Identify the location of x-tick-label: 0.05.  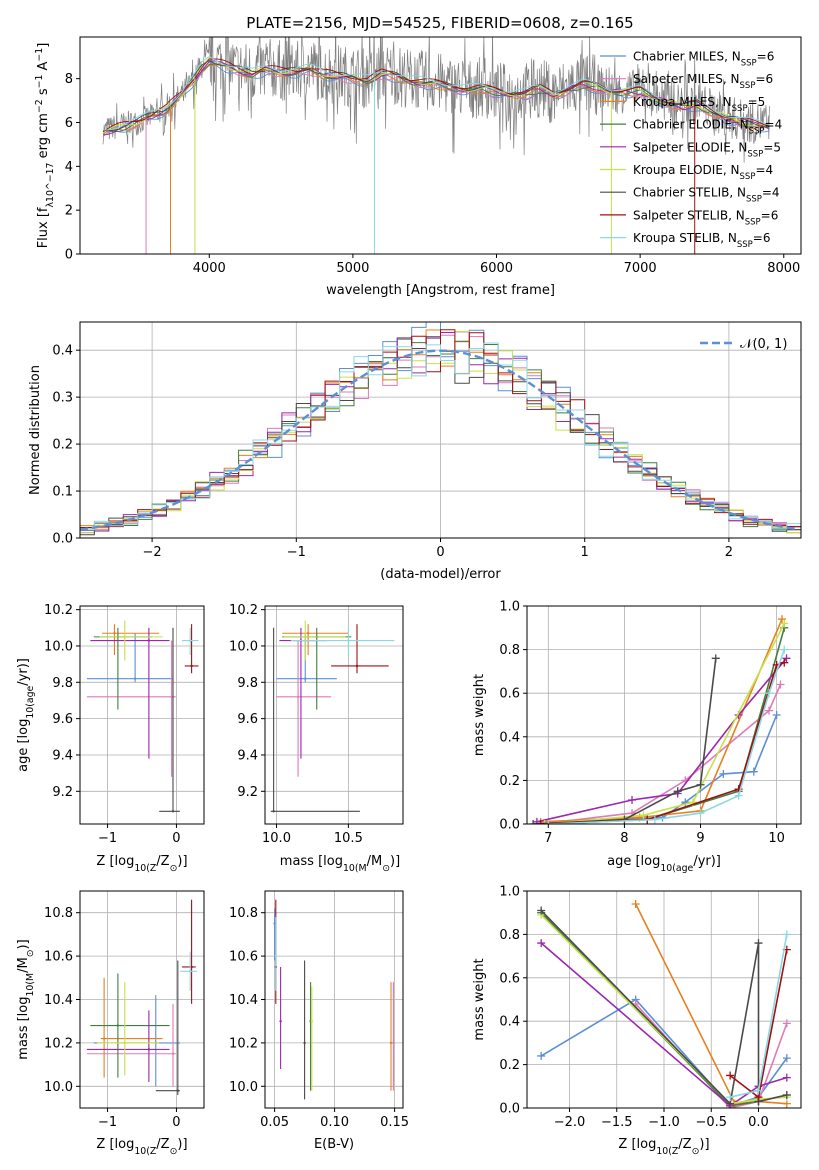
(274, 1122).